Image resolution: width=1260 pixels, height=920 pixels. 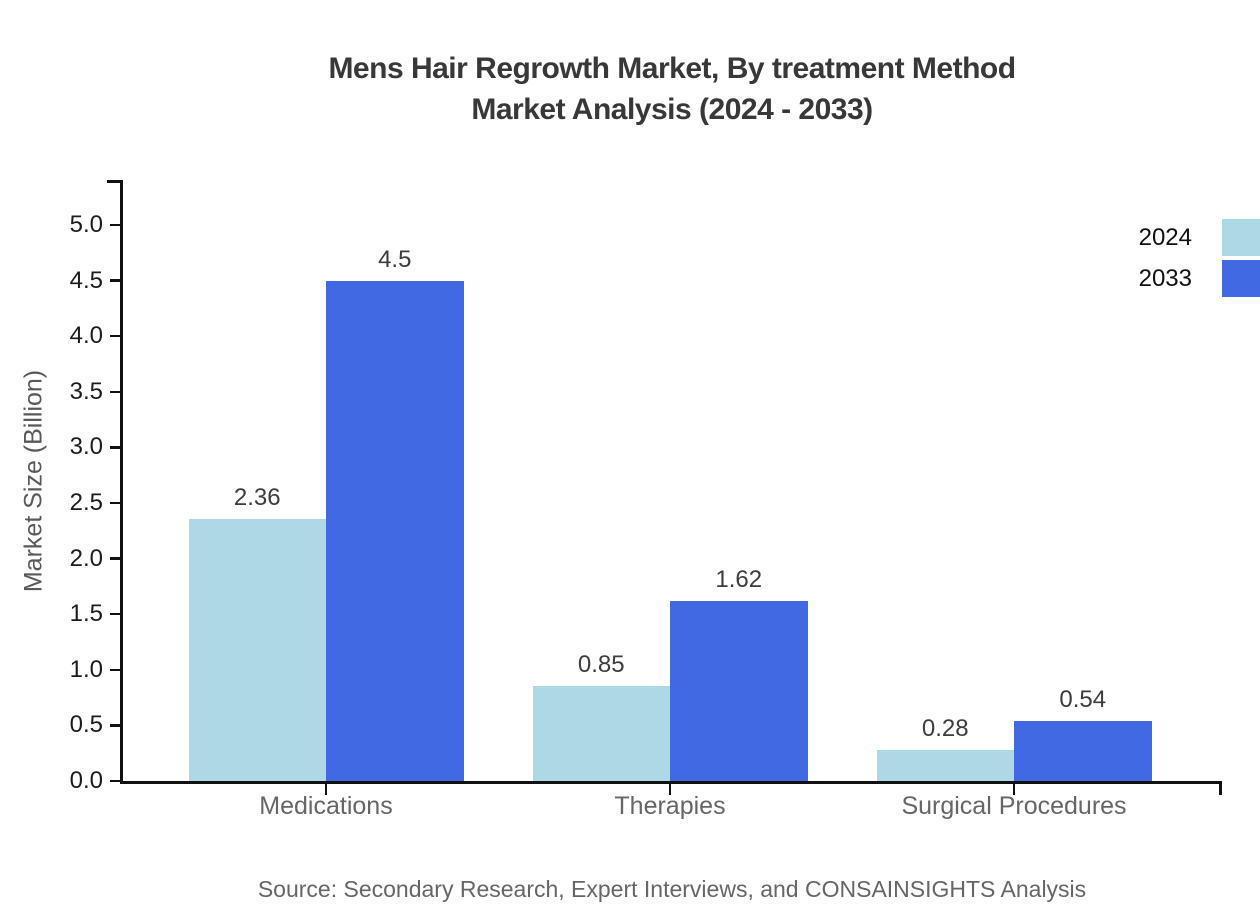 I want to click on x-axis-end-cap, so click(x=1220, y=788).